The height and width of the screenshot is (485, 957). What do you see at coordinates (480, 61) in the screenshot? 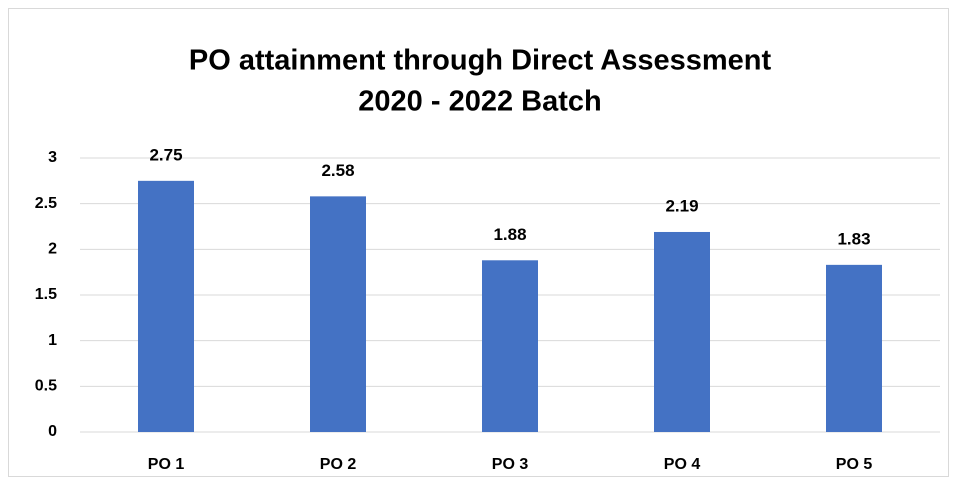
I see `chart-title: PO attainment through Direct Assessment` at bounding box center [480, 61].